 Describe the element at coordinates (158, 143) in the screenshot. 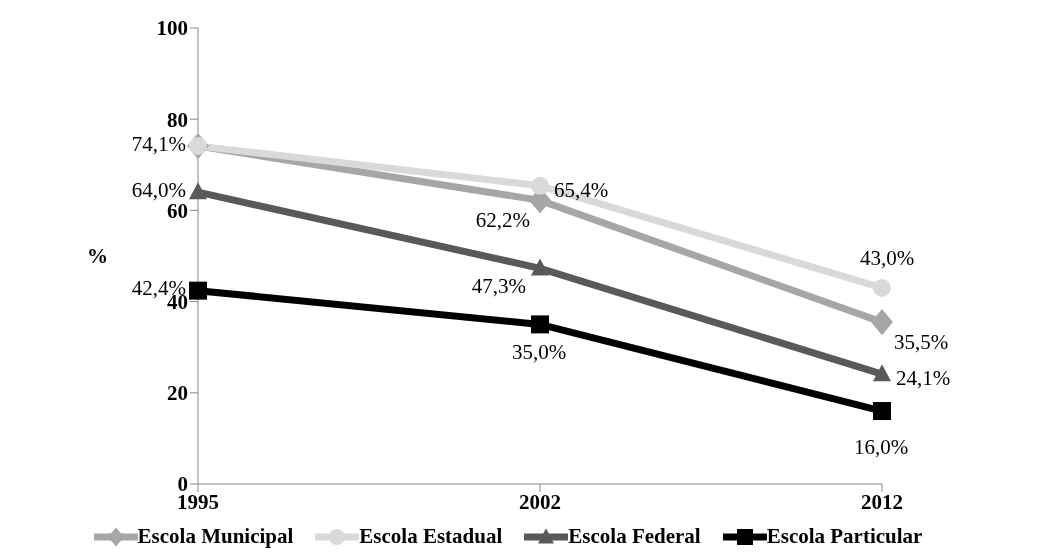

I see `data-label: 74,1%` at that location.